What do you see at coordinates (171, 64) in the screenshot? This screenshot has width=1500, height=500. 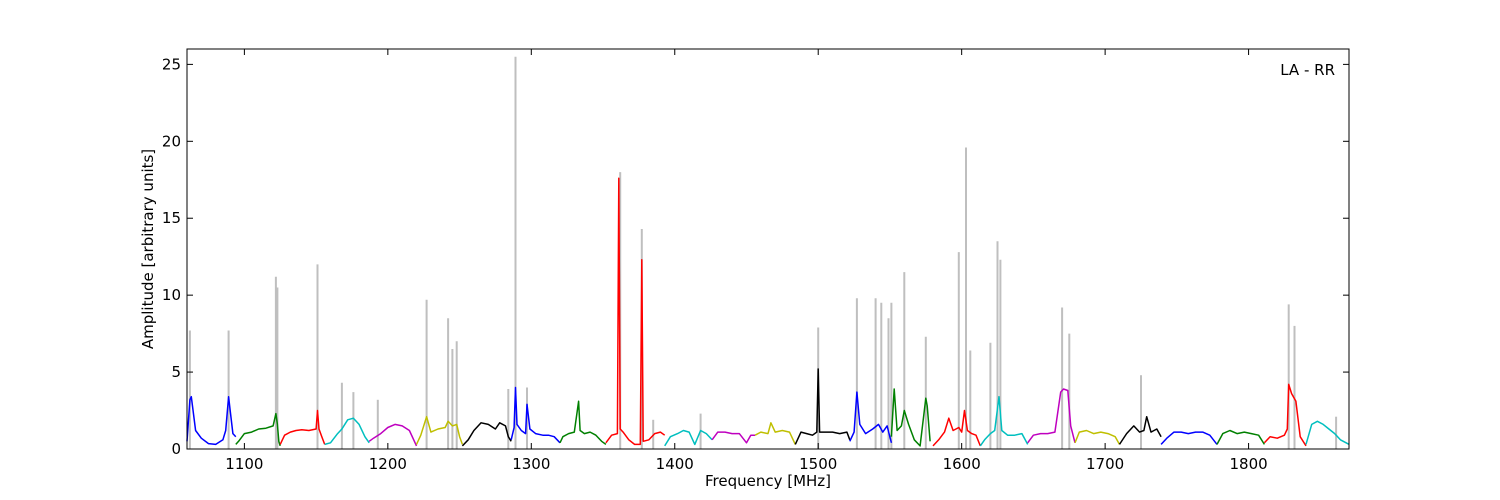 I see `y-tick-label-25: 25` at bounding box center [171, 64].